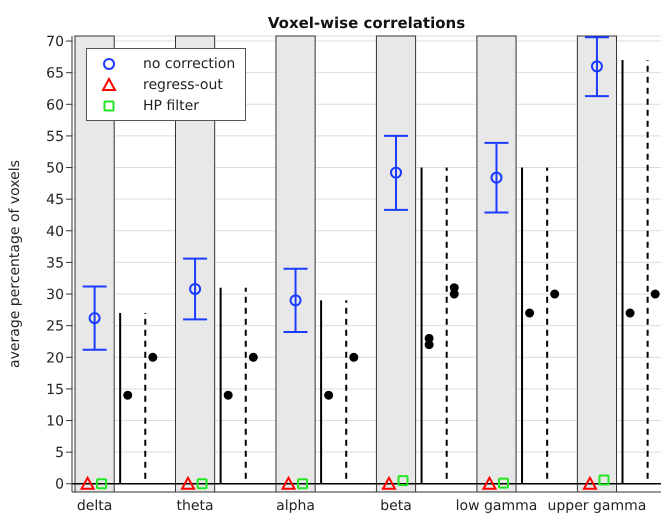  I want to click on x-tick-label: low gamma, so click(497, 506).